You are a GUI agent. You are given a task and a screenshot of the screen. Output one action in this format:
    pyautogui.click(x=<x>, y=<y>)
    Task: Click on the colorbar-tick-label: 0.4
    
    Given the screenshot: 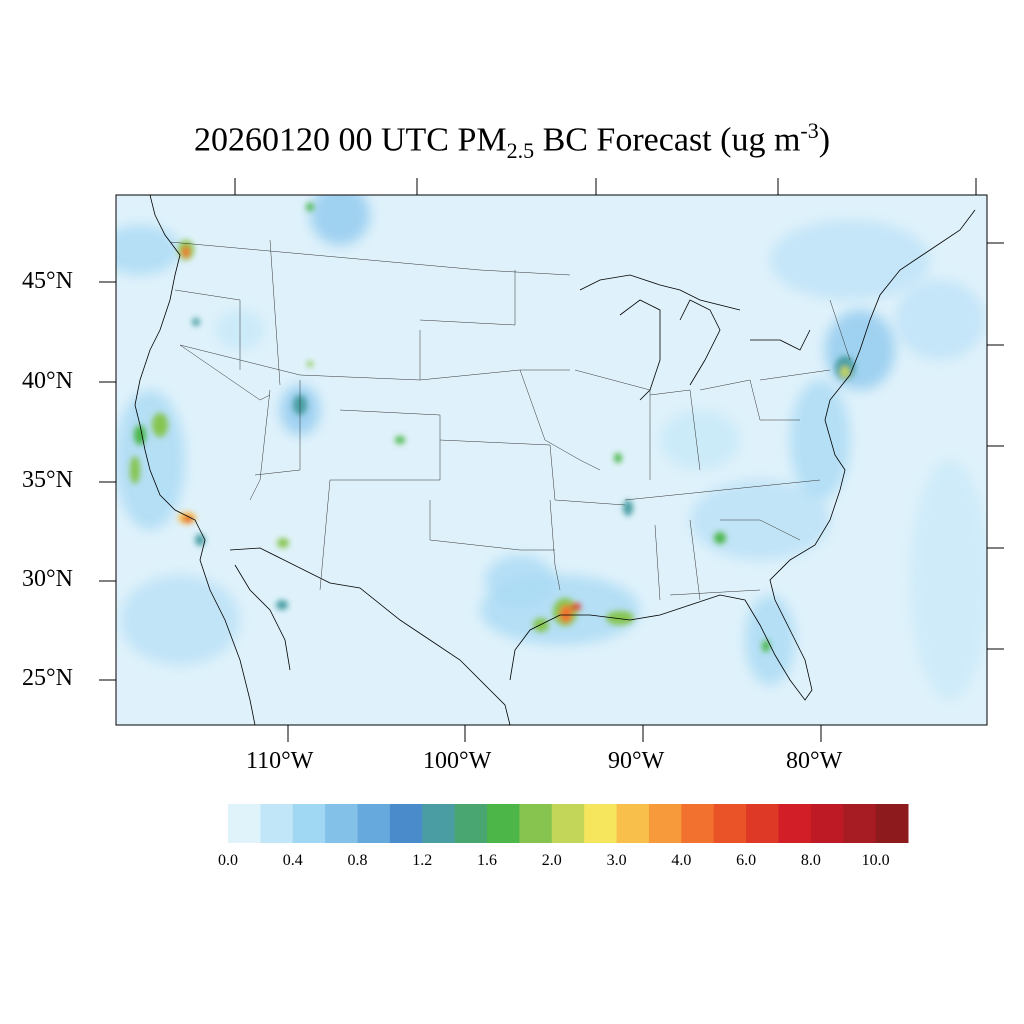 What is the action you would take?
    pyautogui.click(x=292, y=860)
    